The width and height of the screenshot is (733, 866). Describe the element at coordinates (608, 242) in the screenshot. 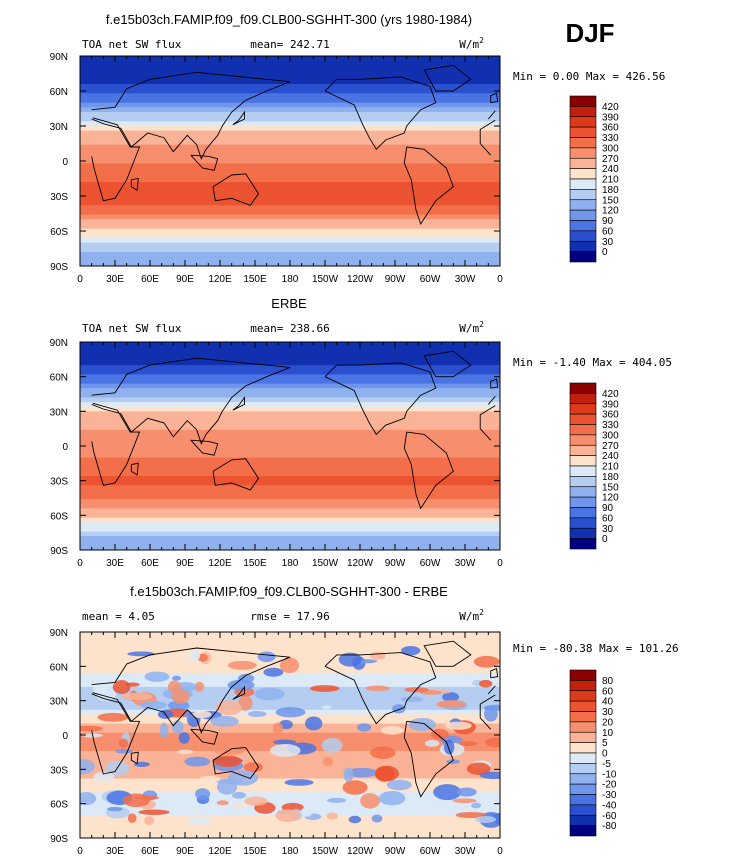

I see `colorbar-label: 30` at that location.